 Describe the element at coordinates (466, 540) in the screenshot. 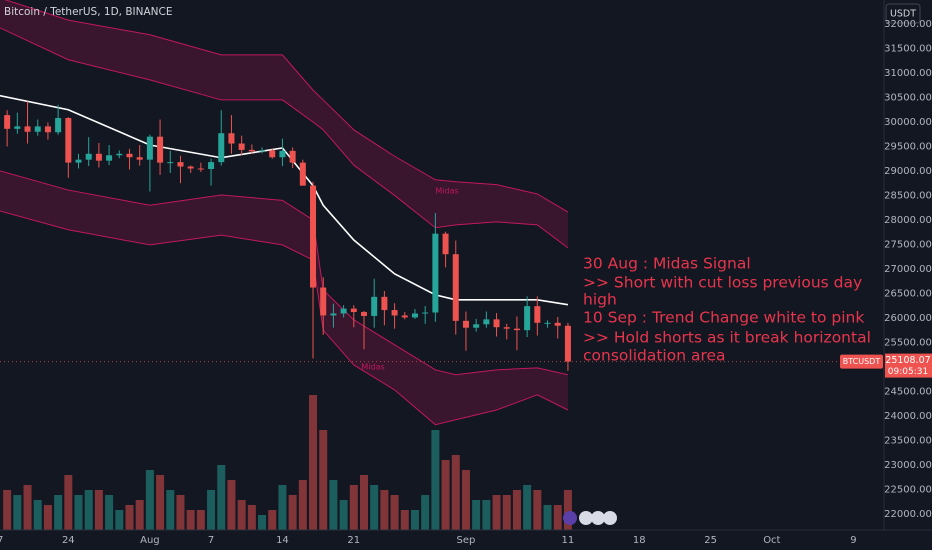

I see `x-tick-label: Sep` at that location.